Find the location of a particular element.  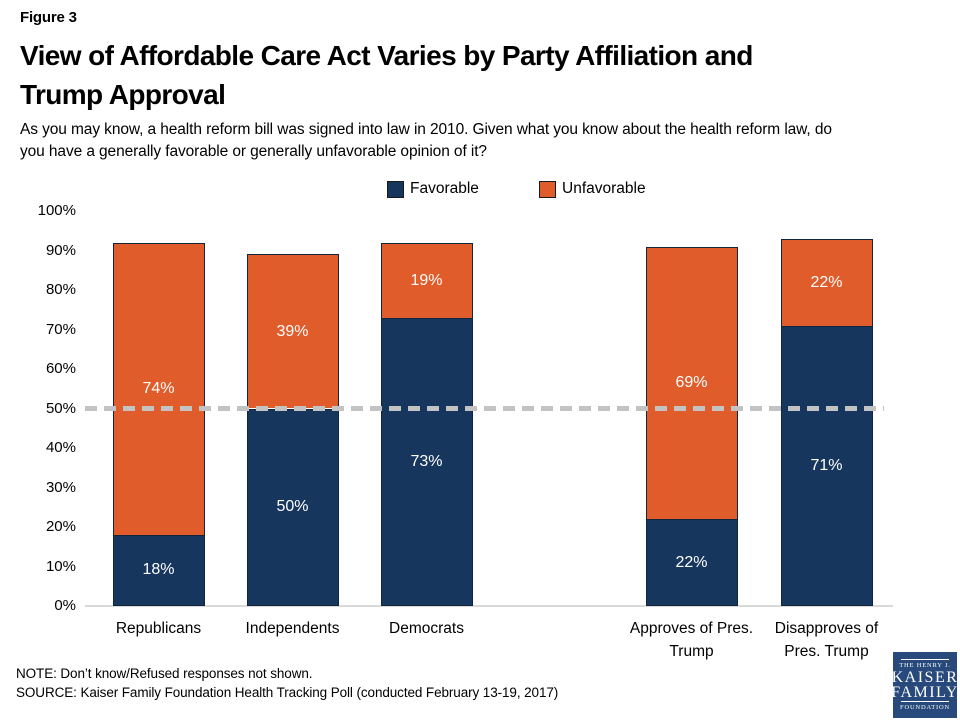

y-axis-tick-10: 10% is located at coordinates (60, 566).